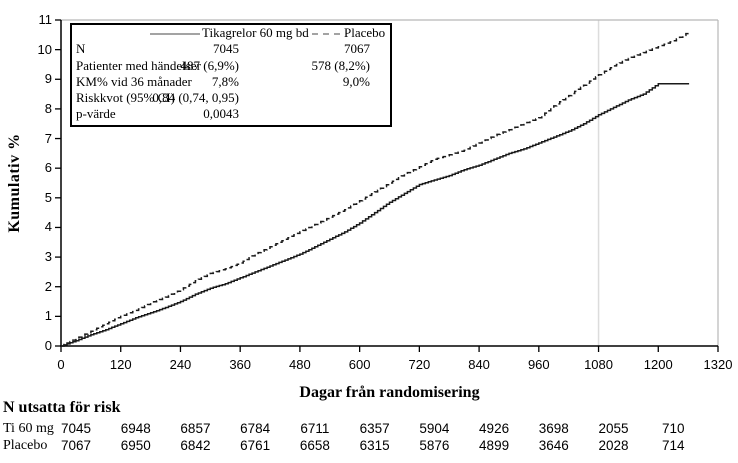 This screenshot has width=738, height=463. What do you see at coordinates (226, 49) in the screenshot?
I see `stat-value-ticagrelor: 7045` at bounding box center [226, 49].